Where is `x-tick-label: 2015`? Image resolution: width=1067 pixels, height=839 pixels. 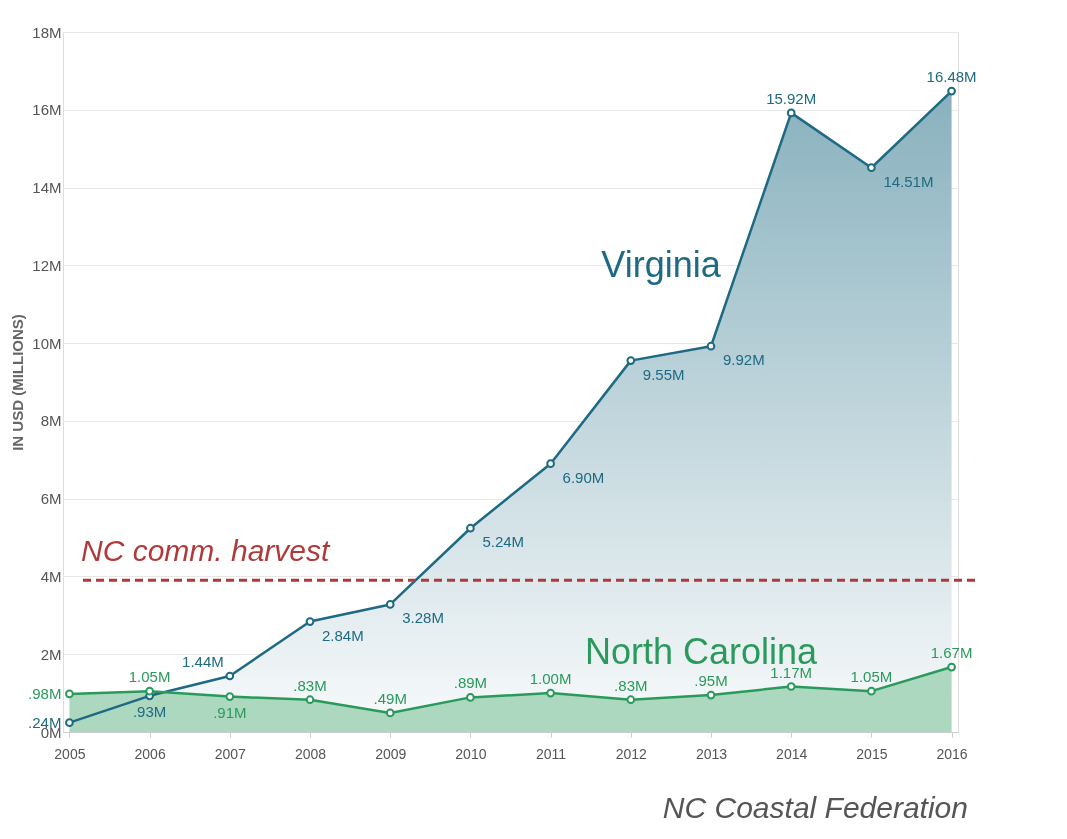 x-tick-label: 2015 is located at coordinates (872, 753).